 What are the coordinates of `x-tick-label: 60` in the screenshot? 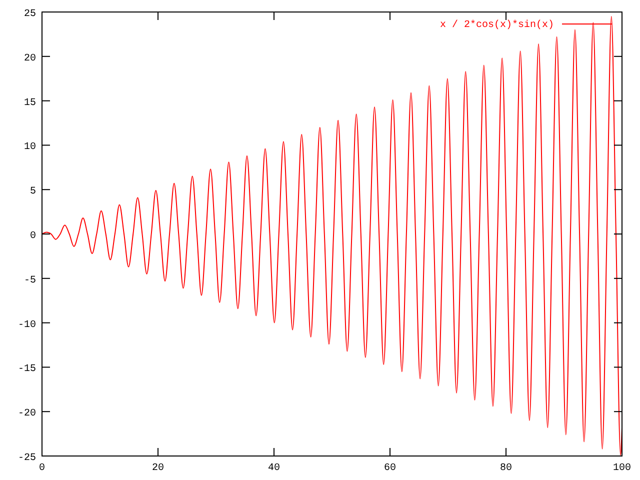 It's located at (390, 468).